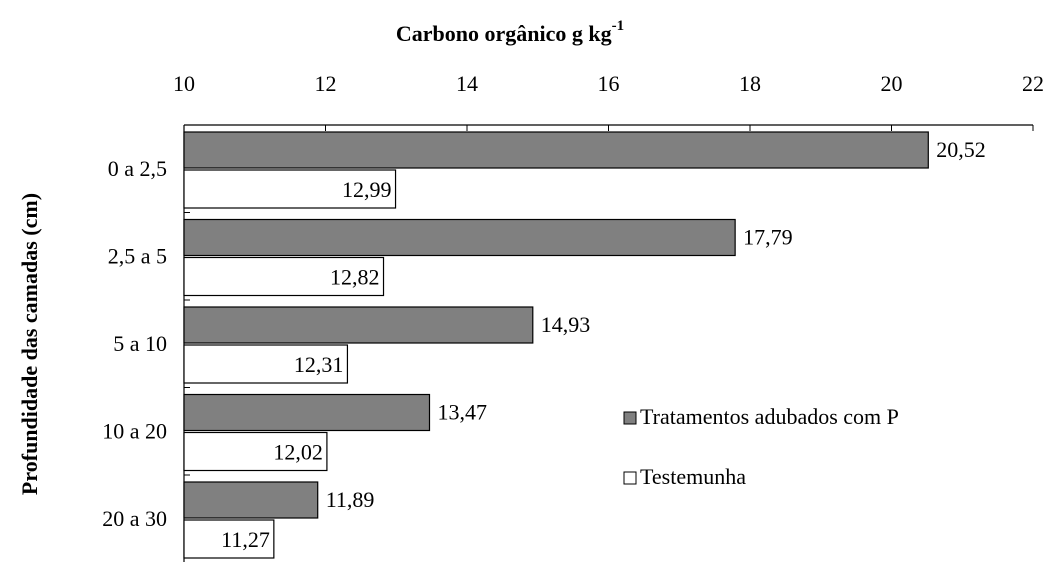 The width and height of the screenshot is (1051, 567). What do you see at coordinates (134, 430) in the screenshot?
I see `y-tick-label: 10 a 20` at bounding box center [134, 430].